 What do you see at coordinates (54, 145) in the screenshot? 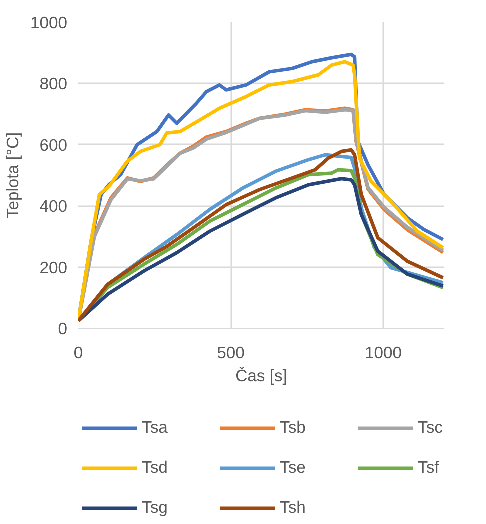
I see `y-tick-label: 600` at bounding box center [54, 145].